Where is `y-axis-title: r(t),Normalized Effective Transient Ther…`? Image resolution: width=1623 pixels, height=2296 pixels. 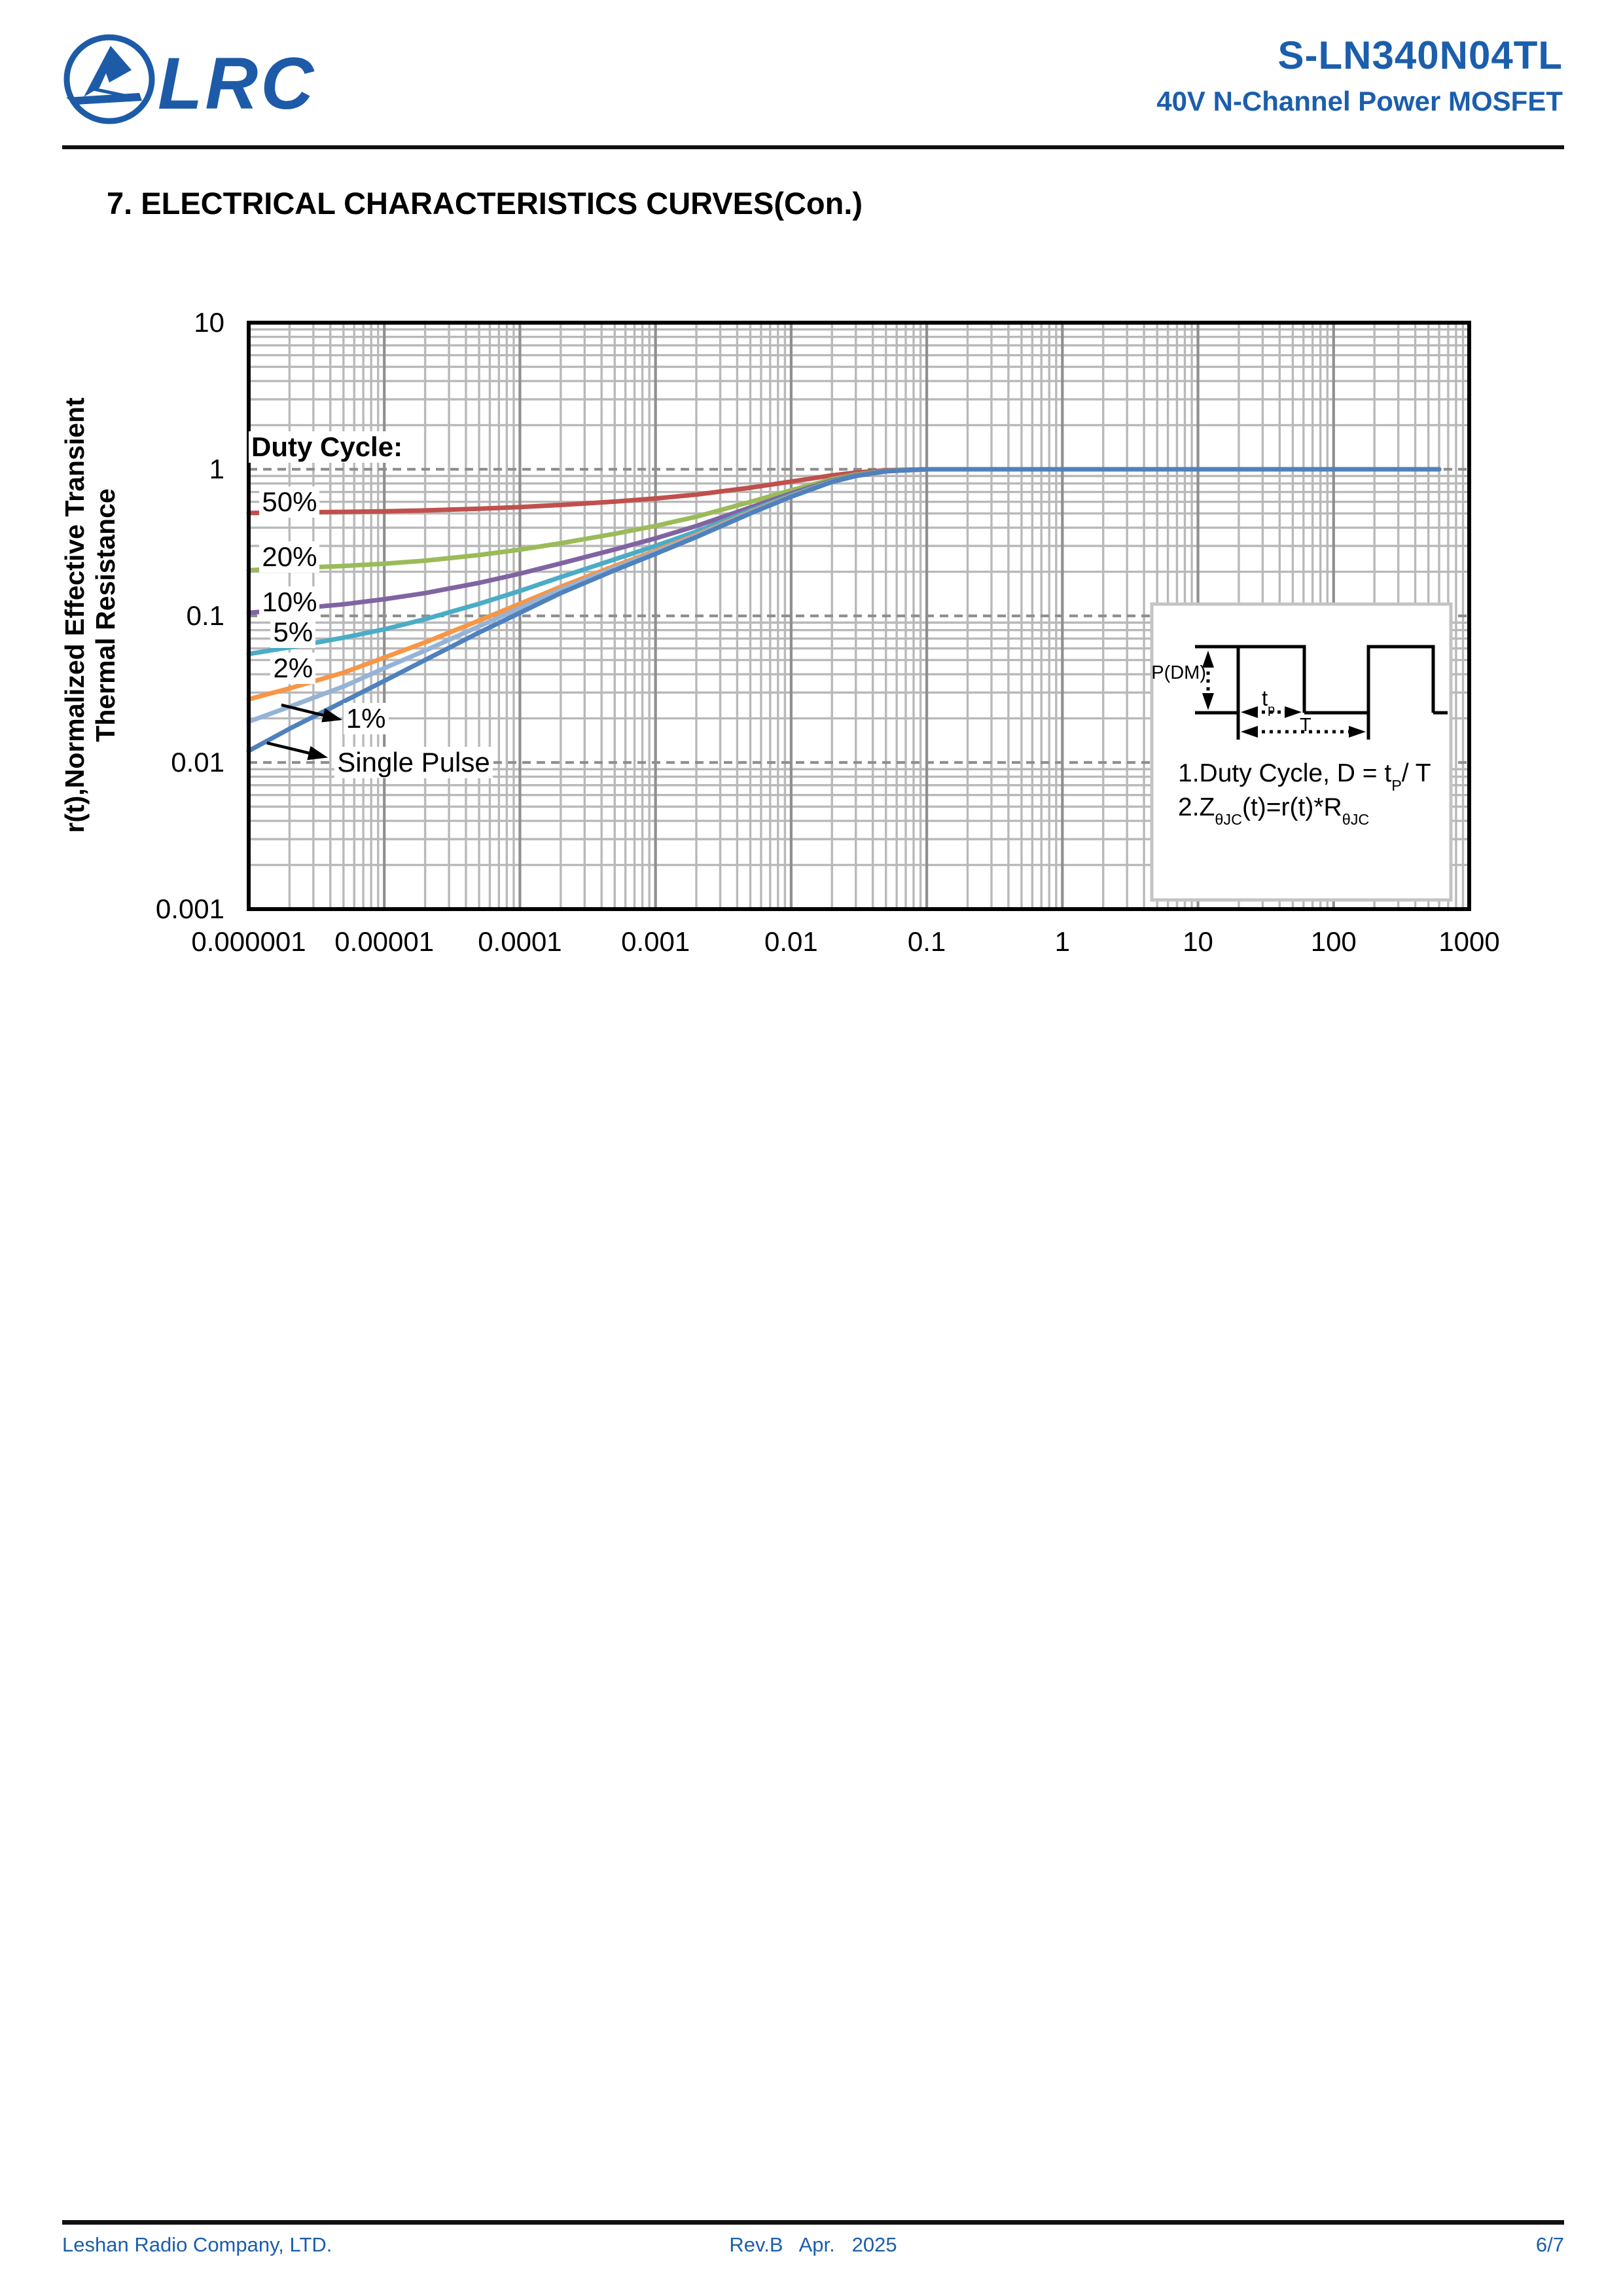 y-axis-title: r(t),Normalized Effective Transient Ther… is located at coordinates (90, 615).